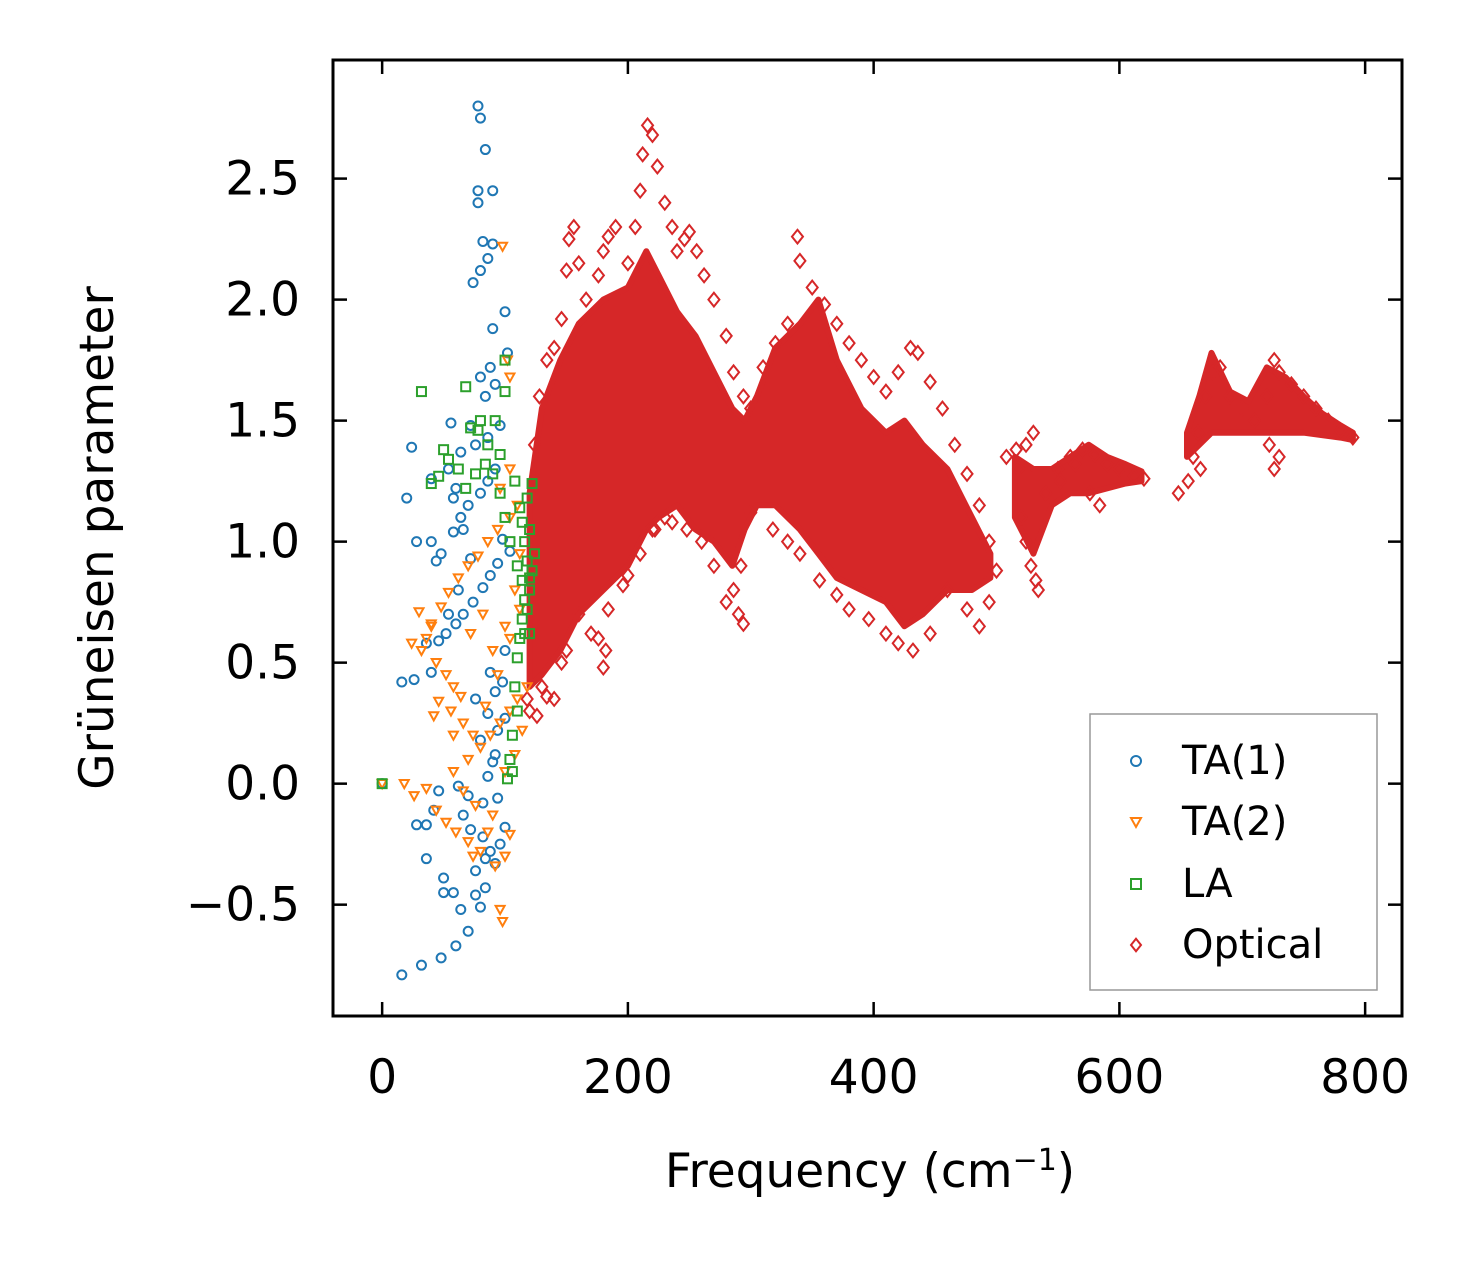  I want to click on y-tick-label: 1.5, so click(262, 421).